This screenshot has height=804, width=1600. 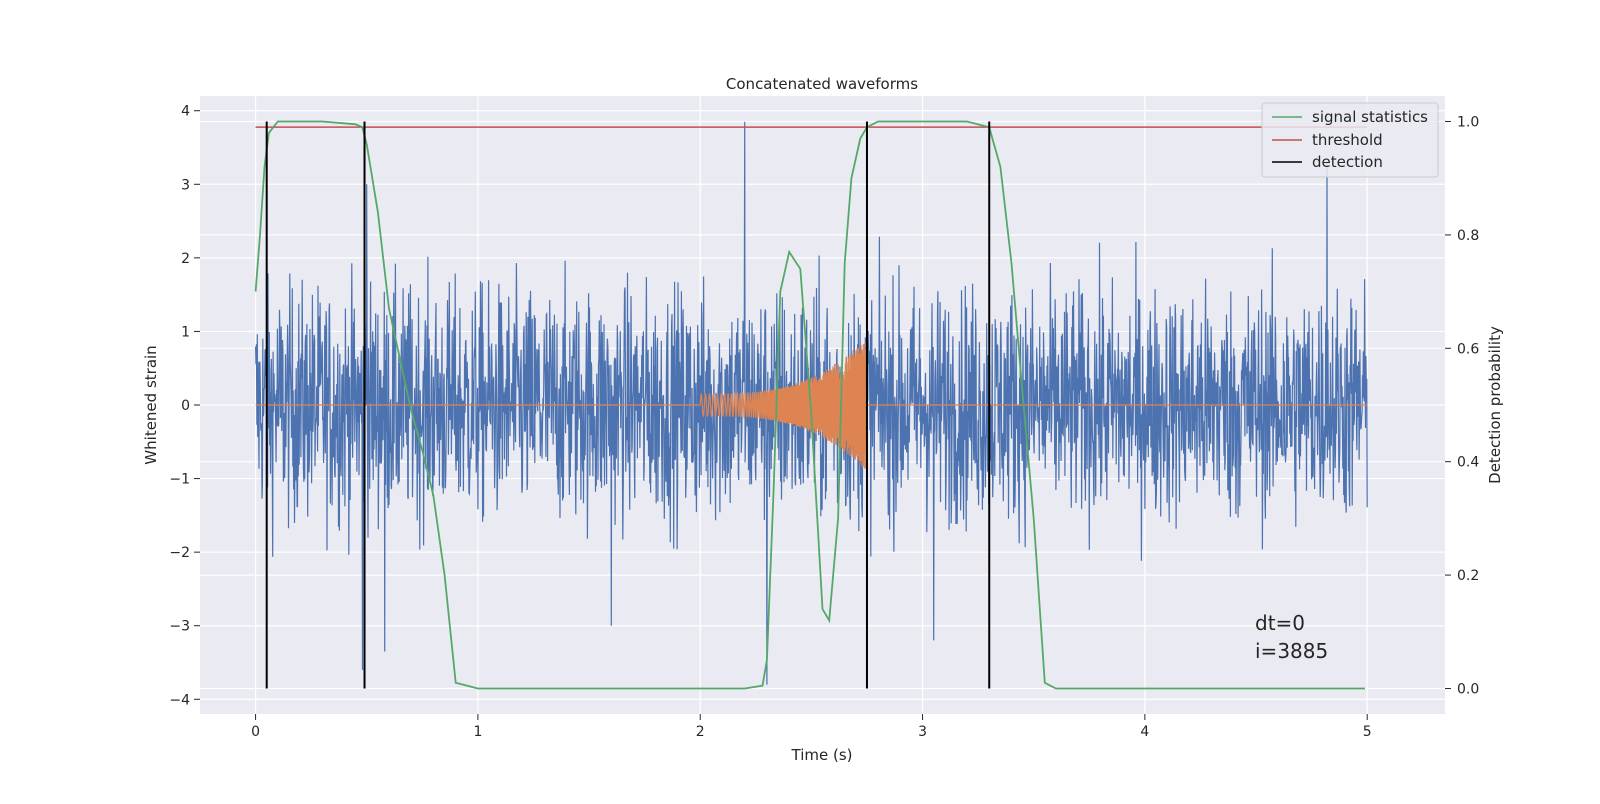 What do you see at coordinates (1468, 463) in the screenshot?
I see `y-right-tick-label: 0.4` at bounding box center [1468, 463].